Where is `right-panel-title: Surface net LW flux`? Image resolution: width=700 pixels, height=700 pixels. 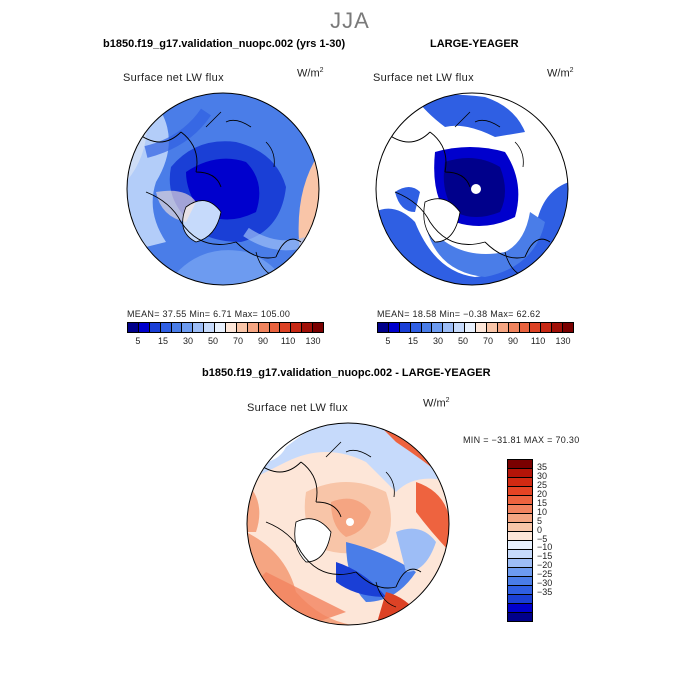
right-panel-title: Surface net LW flux is located at coordinates (423, 78).